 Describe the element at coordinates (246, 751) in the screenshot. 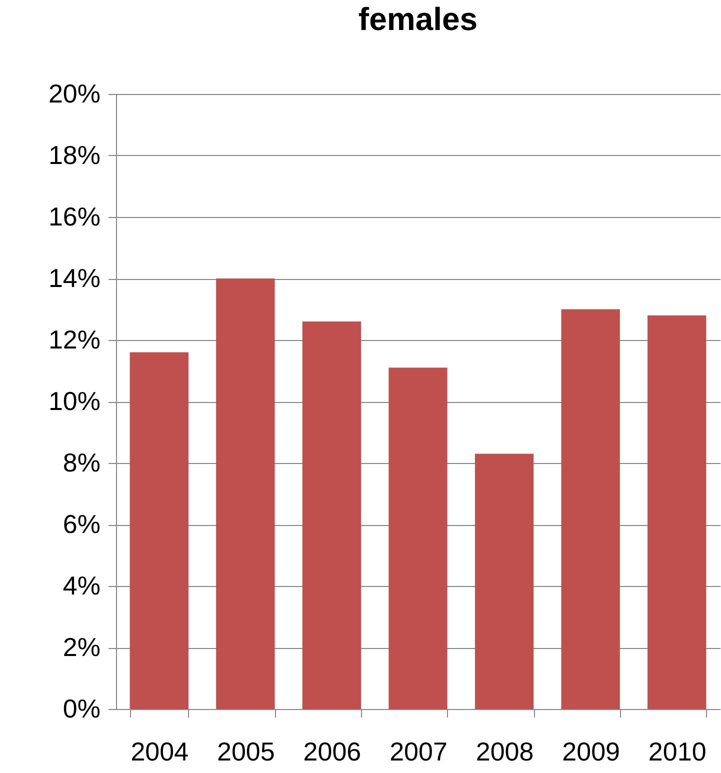

I see `x-tick-label: 2005` at that location.